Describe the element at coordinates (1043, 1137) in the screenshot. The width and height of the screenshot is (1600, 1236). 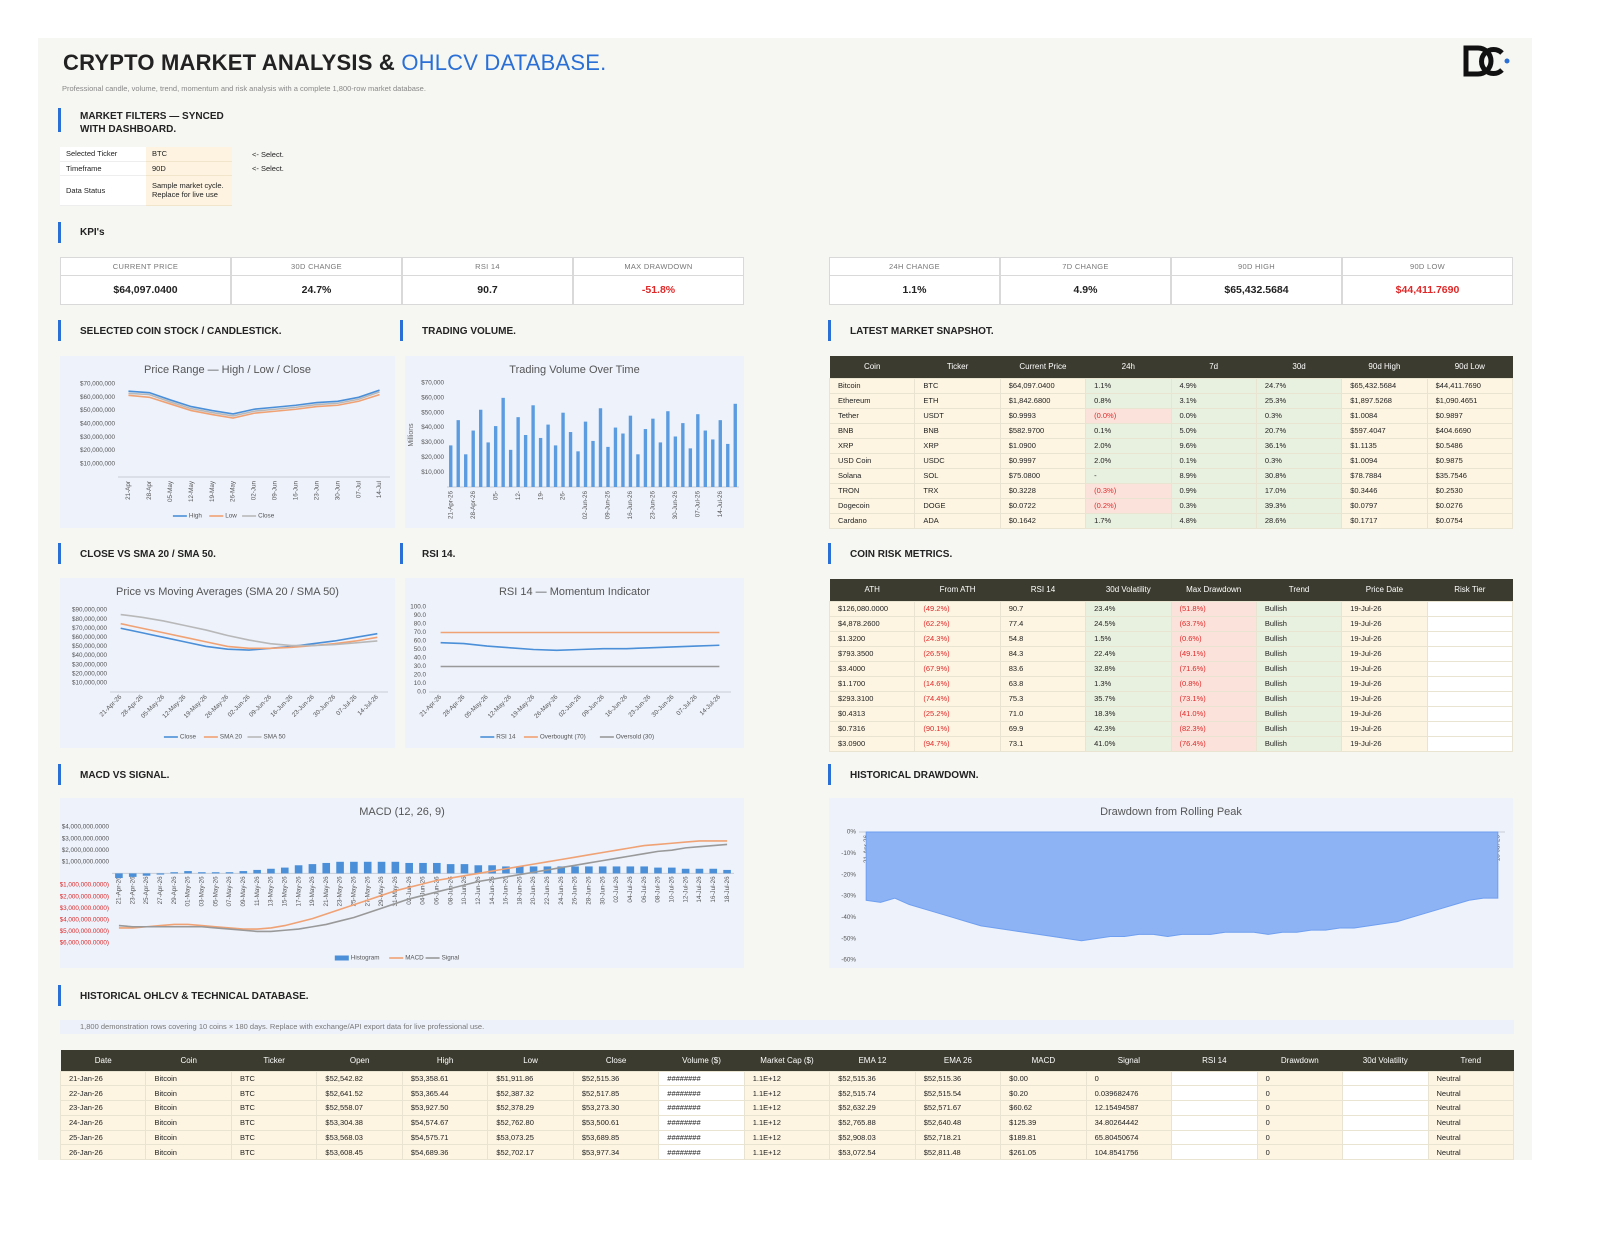
I see `table-cell: $189.81` at that location.